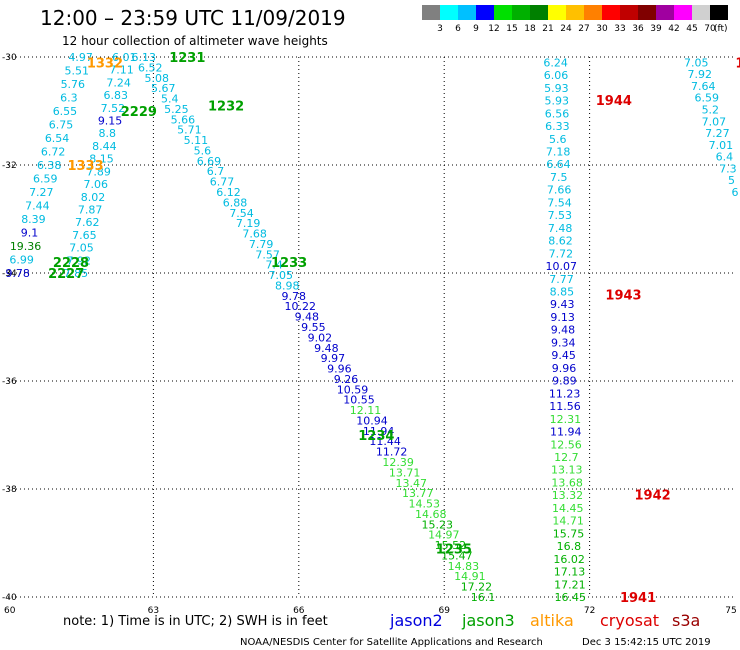 The width and height of the screenshot is (740, 650). Describe the element at coordinates (113, 108) in the screenshot. I see `wave-height-label: 7.52` at that location.